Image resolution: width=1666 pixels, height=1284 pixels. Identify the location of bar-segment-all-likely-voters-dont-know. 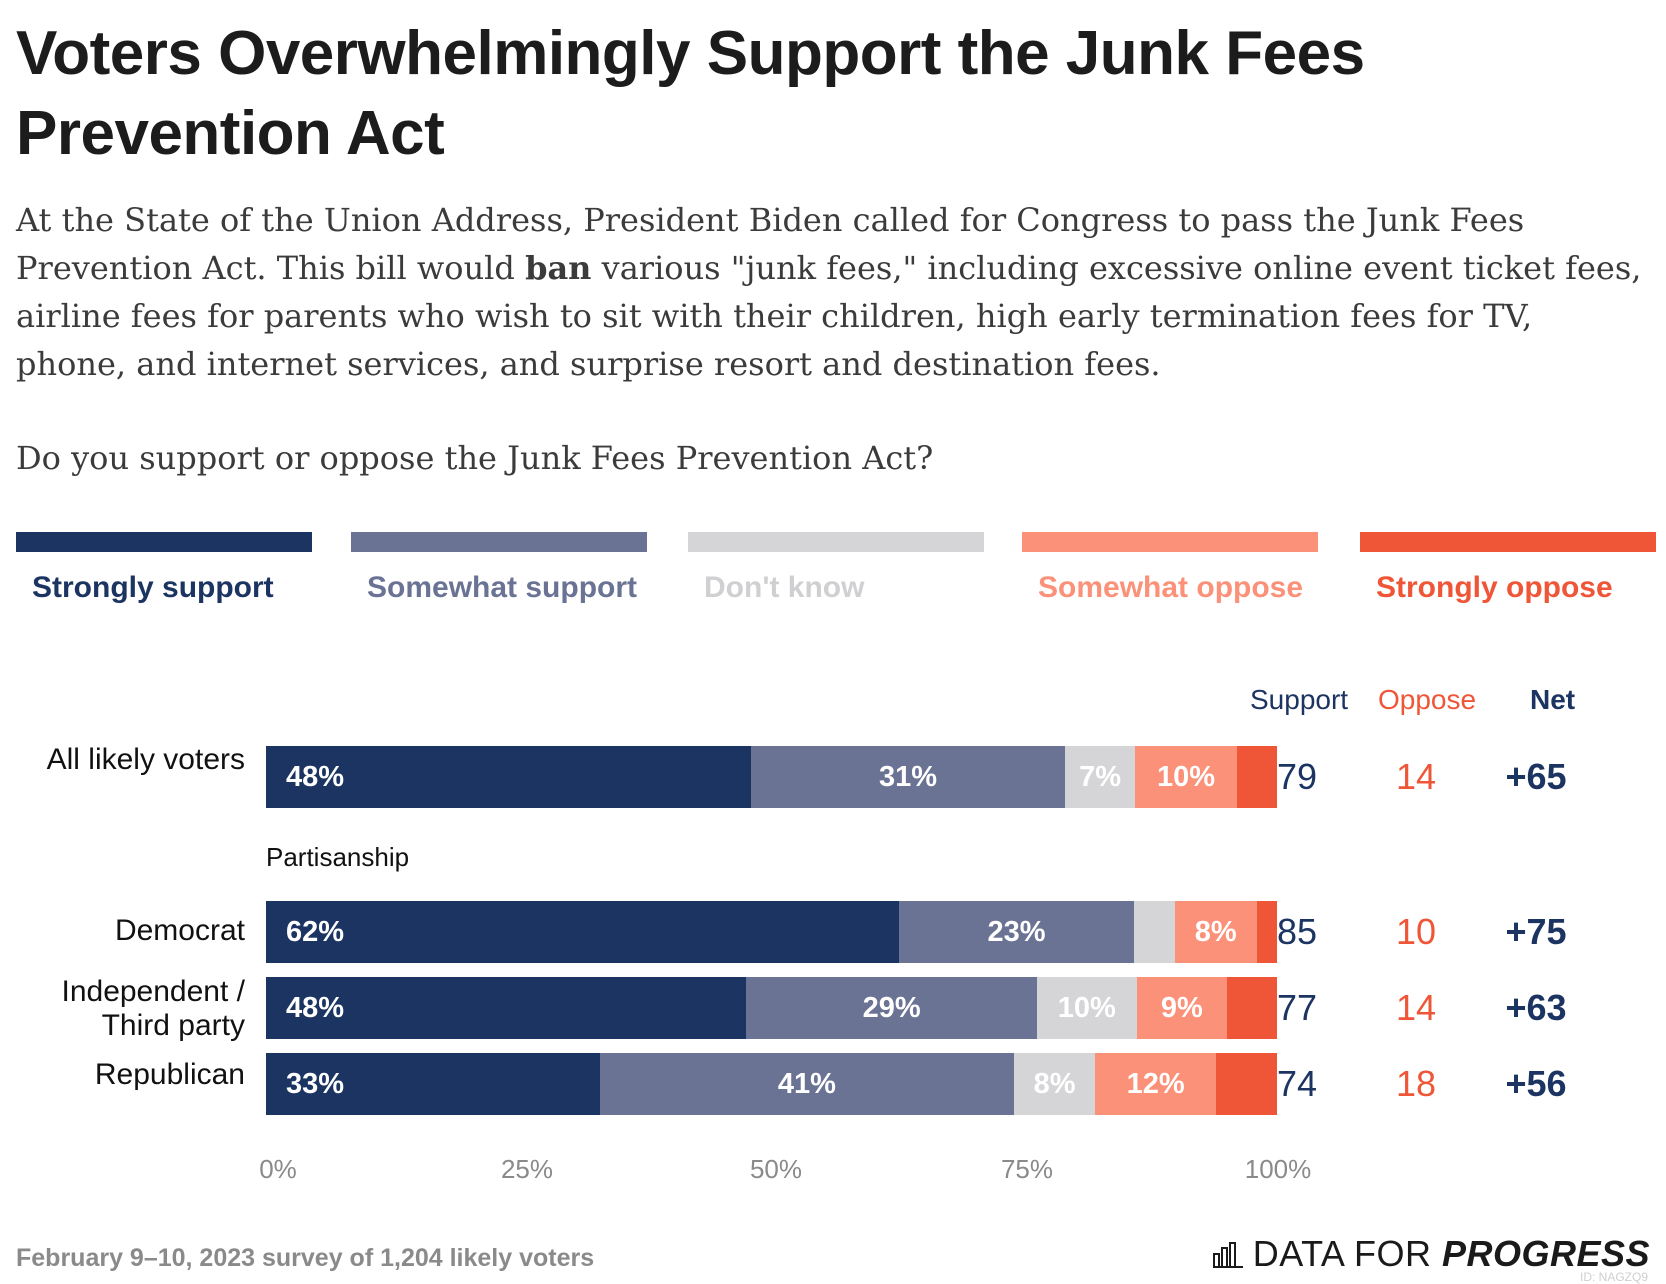
(1100, 777).